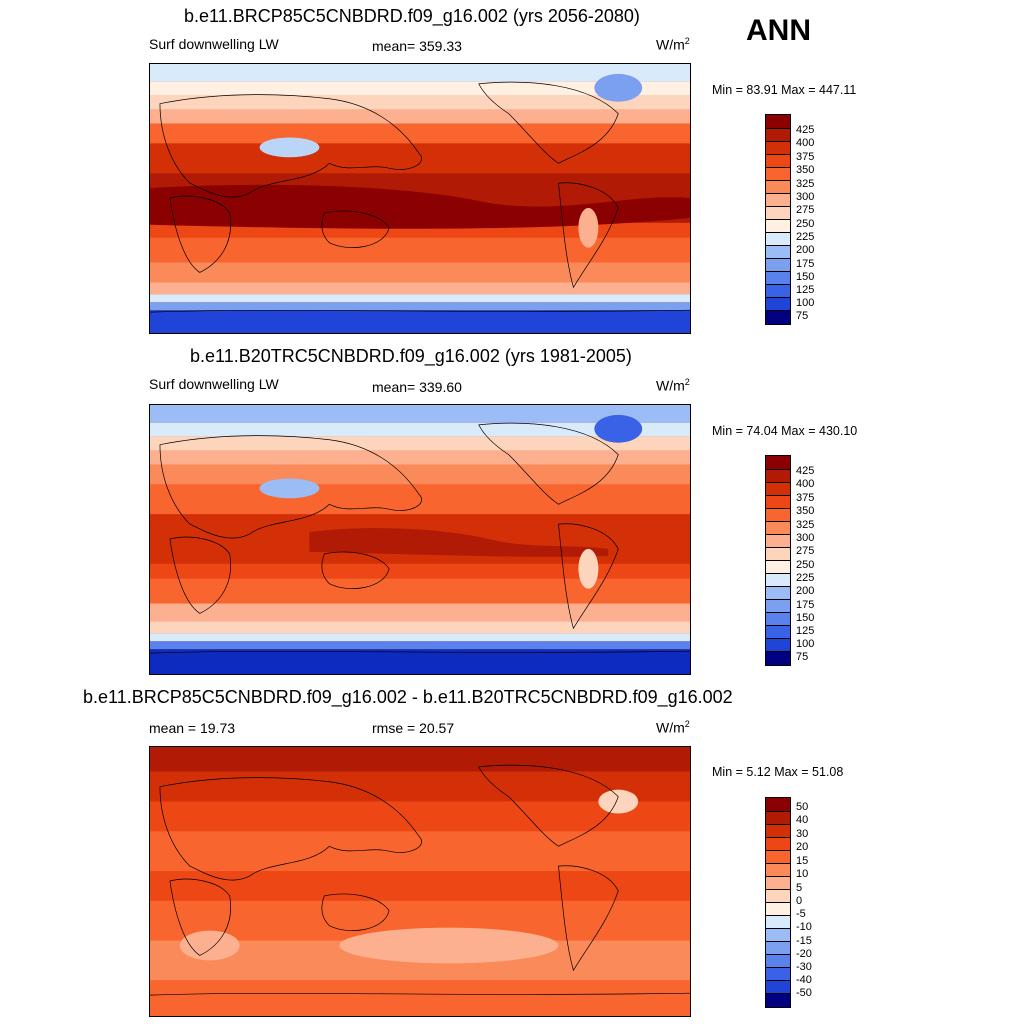 The height and width of the screenshot is (1024, 1024). Describe the element at coordinates (802, 847) in the screenshot. I see `panel3-colorbar-label: 20` at that location.